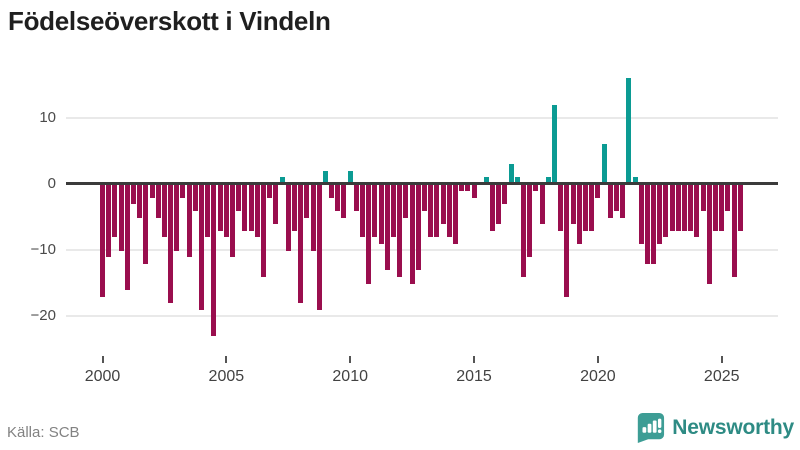 The height and width of the screenshot is (450, 800). What do you see at coordinates (424, 197) in the screenshot?
I see `bar-2013-q1` at bounding box center [424, 197].